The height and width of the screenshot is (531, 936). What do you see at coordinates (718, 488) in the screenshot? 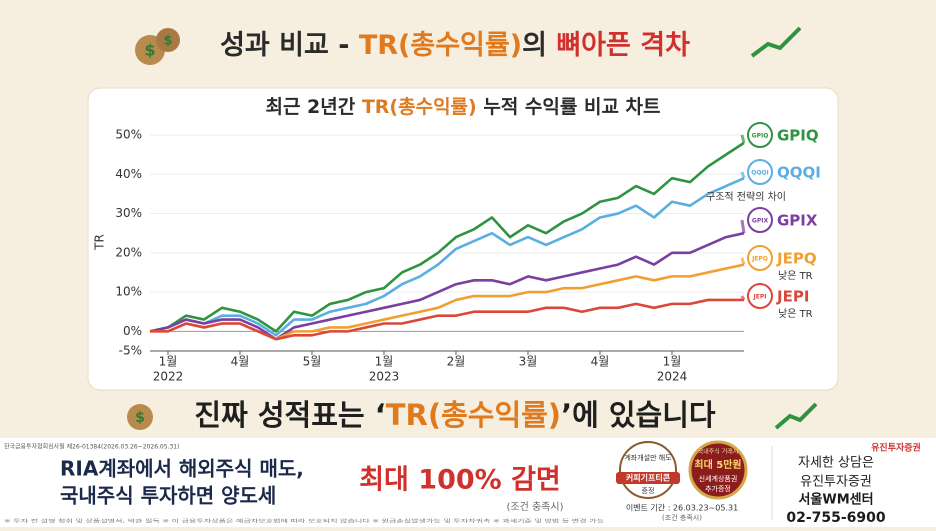
I see `badge-text: 추가증정` at bounding box center [718, 488].